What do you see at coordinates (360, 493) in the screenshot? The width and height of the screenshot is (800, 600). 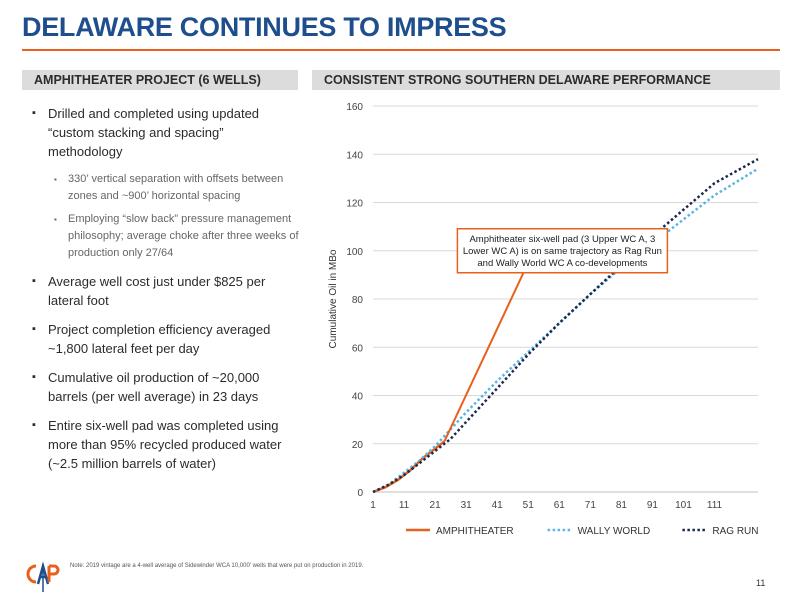 I see `y-tick-label: 0` at bounding box center [360, 493].